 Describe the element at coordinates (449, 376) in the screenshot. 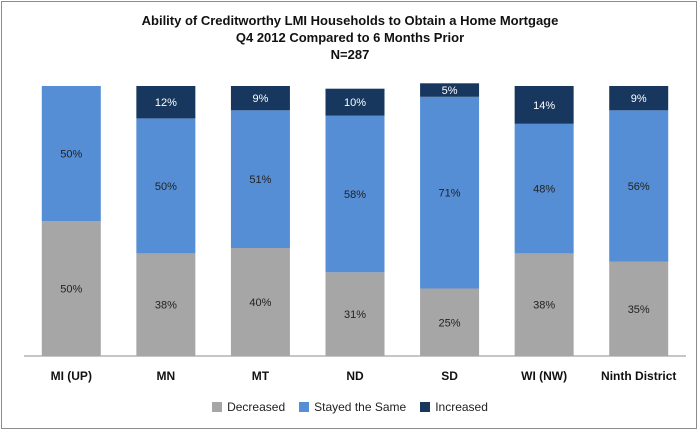

I see `x-tick-label-sd: SD` at that location.